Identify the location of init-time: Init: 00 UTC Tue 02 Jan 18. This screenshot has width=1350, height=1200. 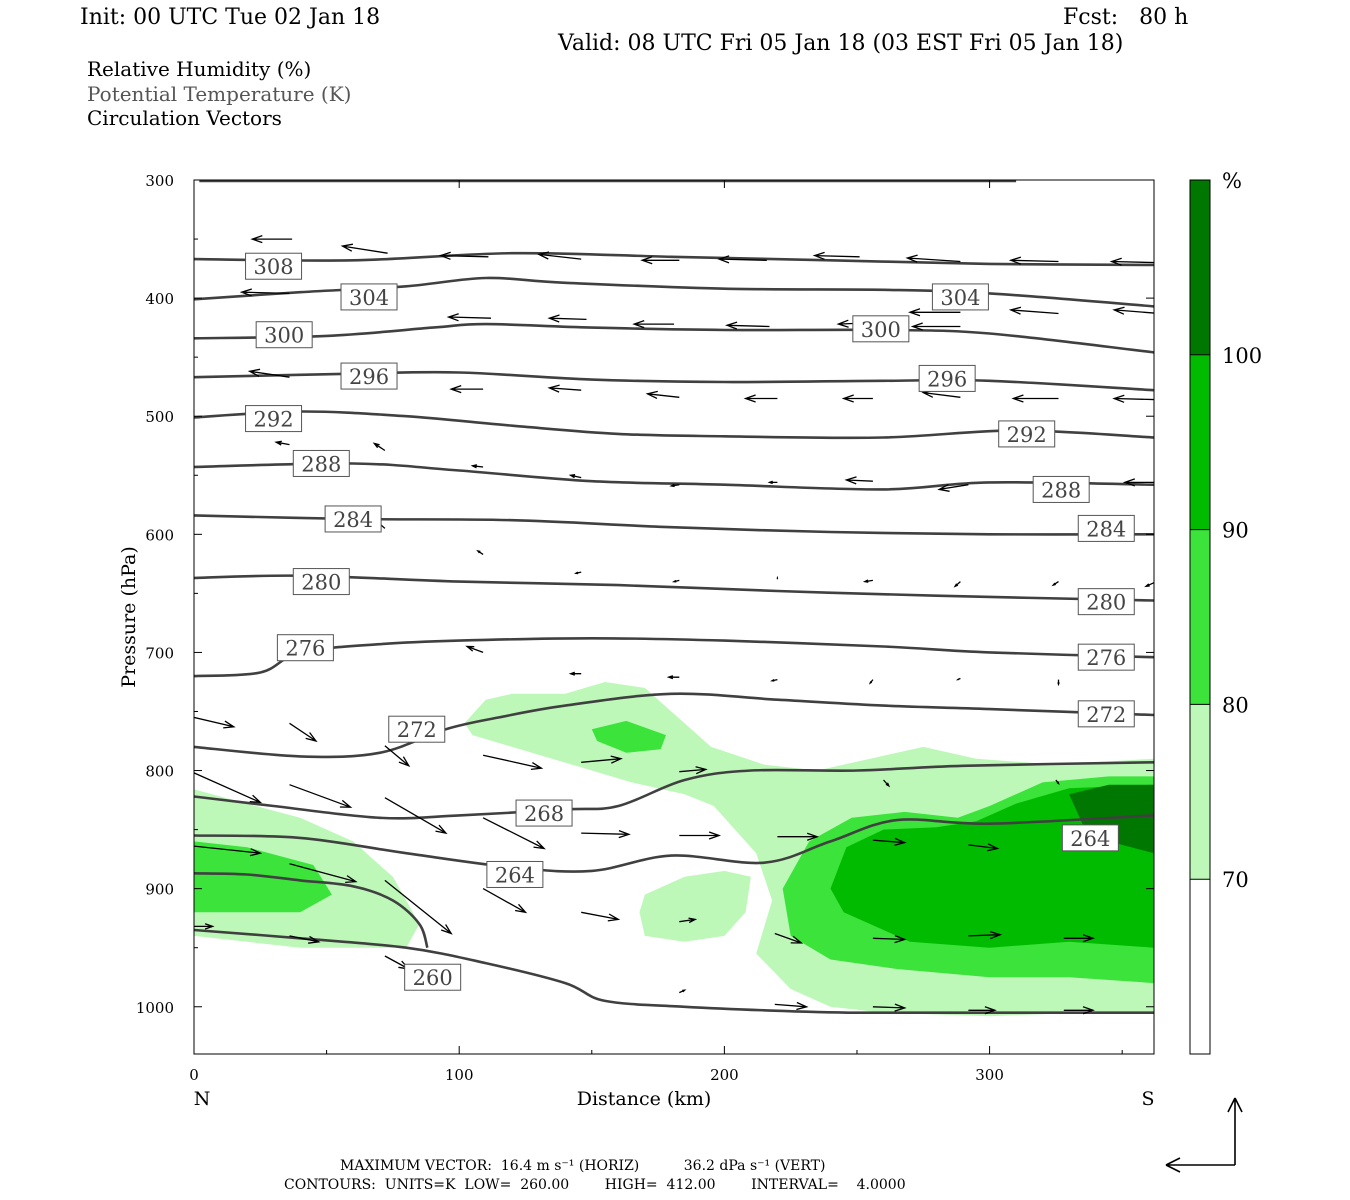
(230, 17).